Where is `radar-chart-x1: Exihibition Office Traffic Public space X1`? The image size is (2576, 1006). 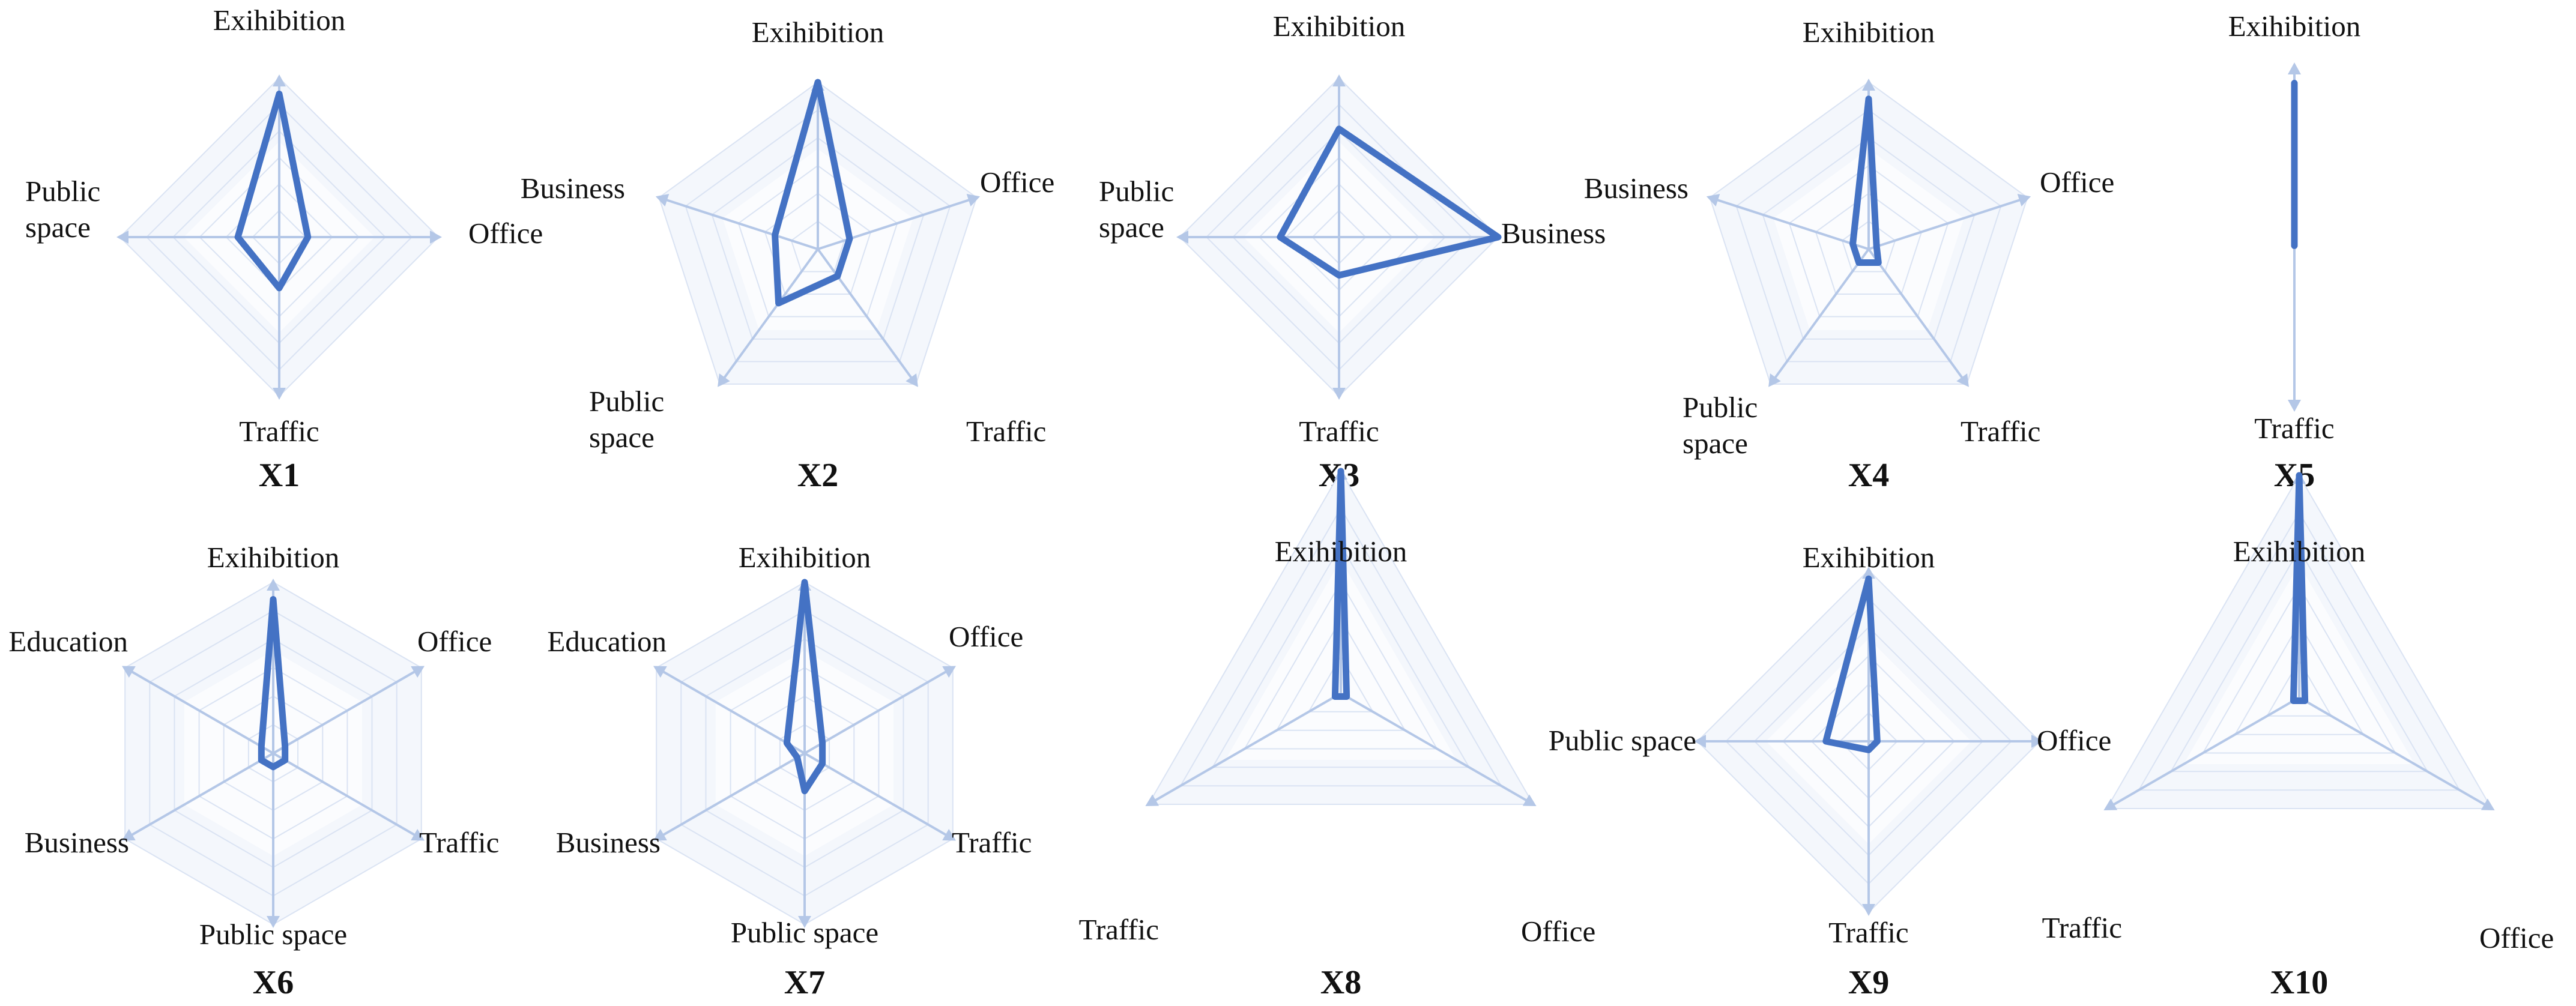 radar-chart-x1: Exihibition Office Traffic Public space X1 is located at coordinates (284, 249).